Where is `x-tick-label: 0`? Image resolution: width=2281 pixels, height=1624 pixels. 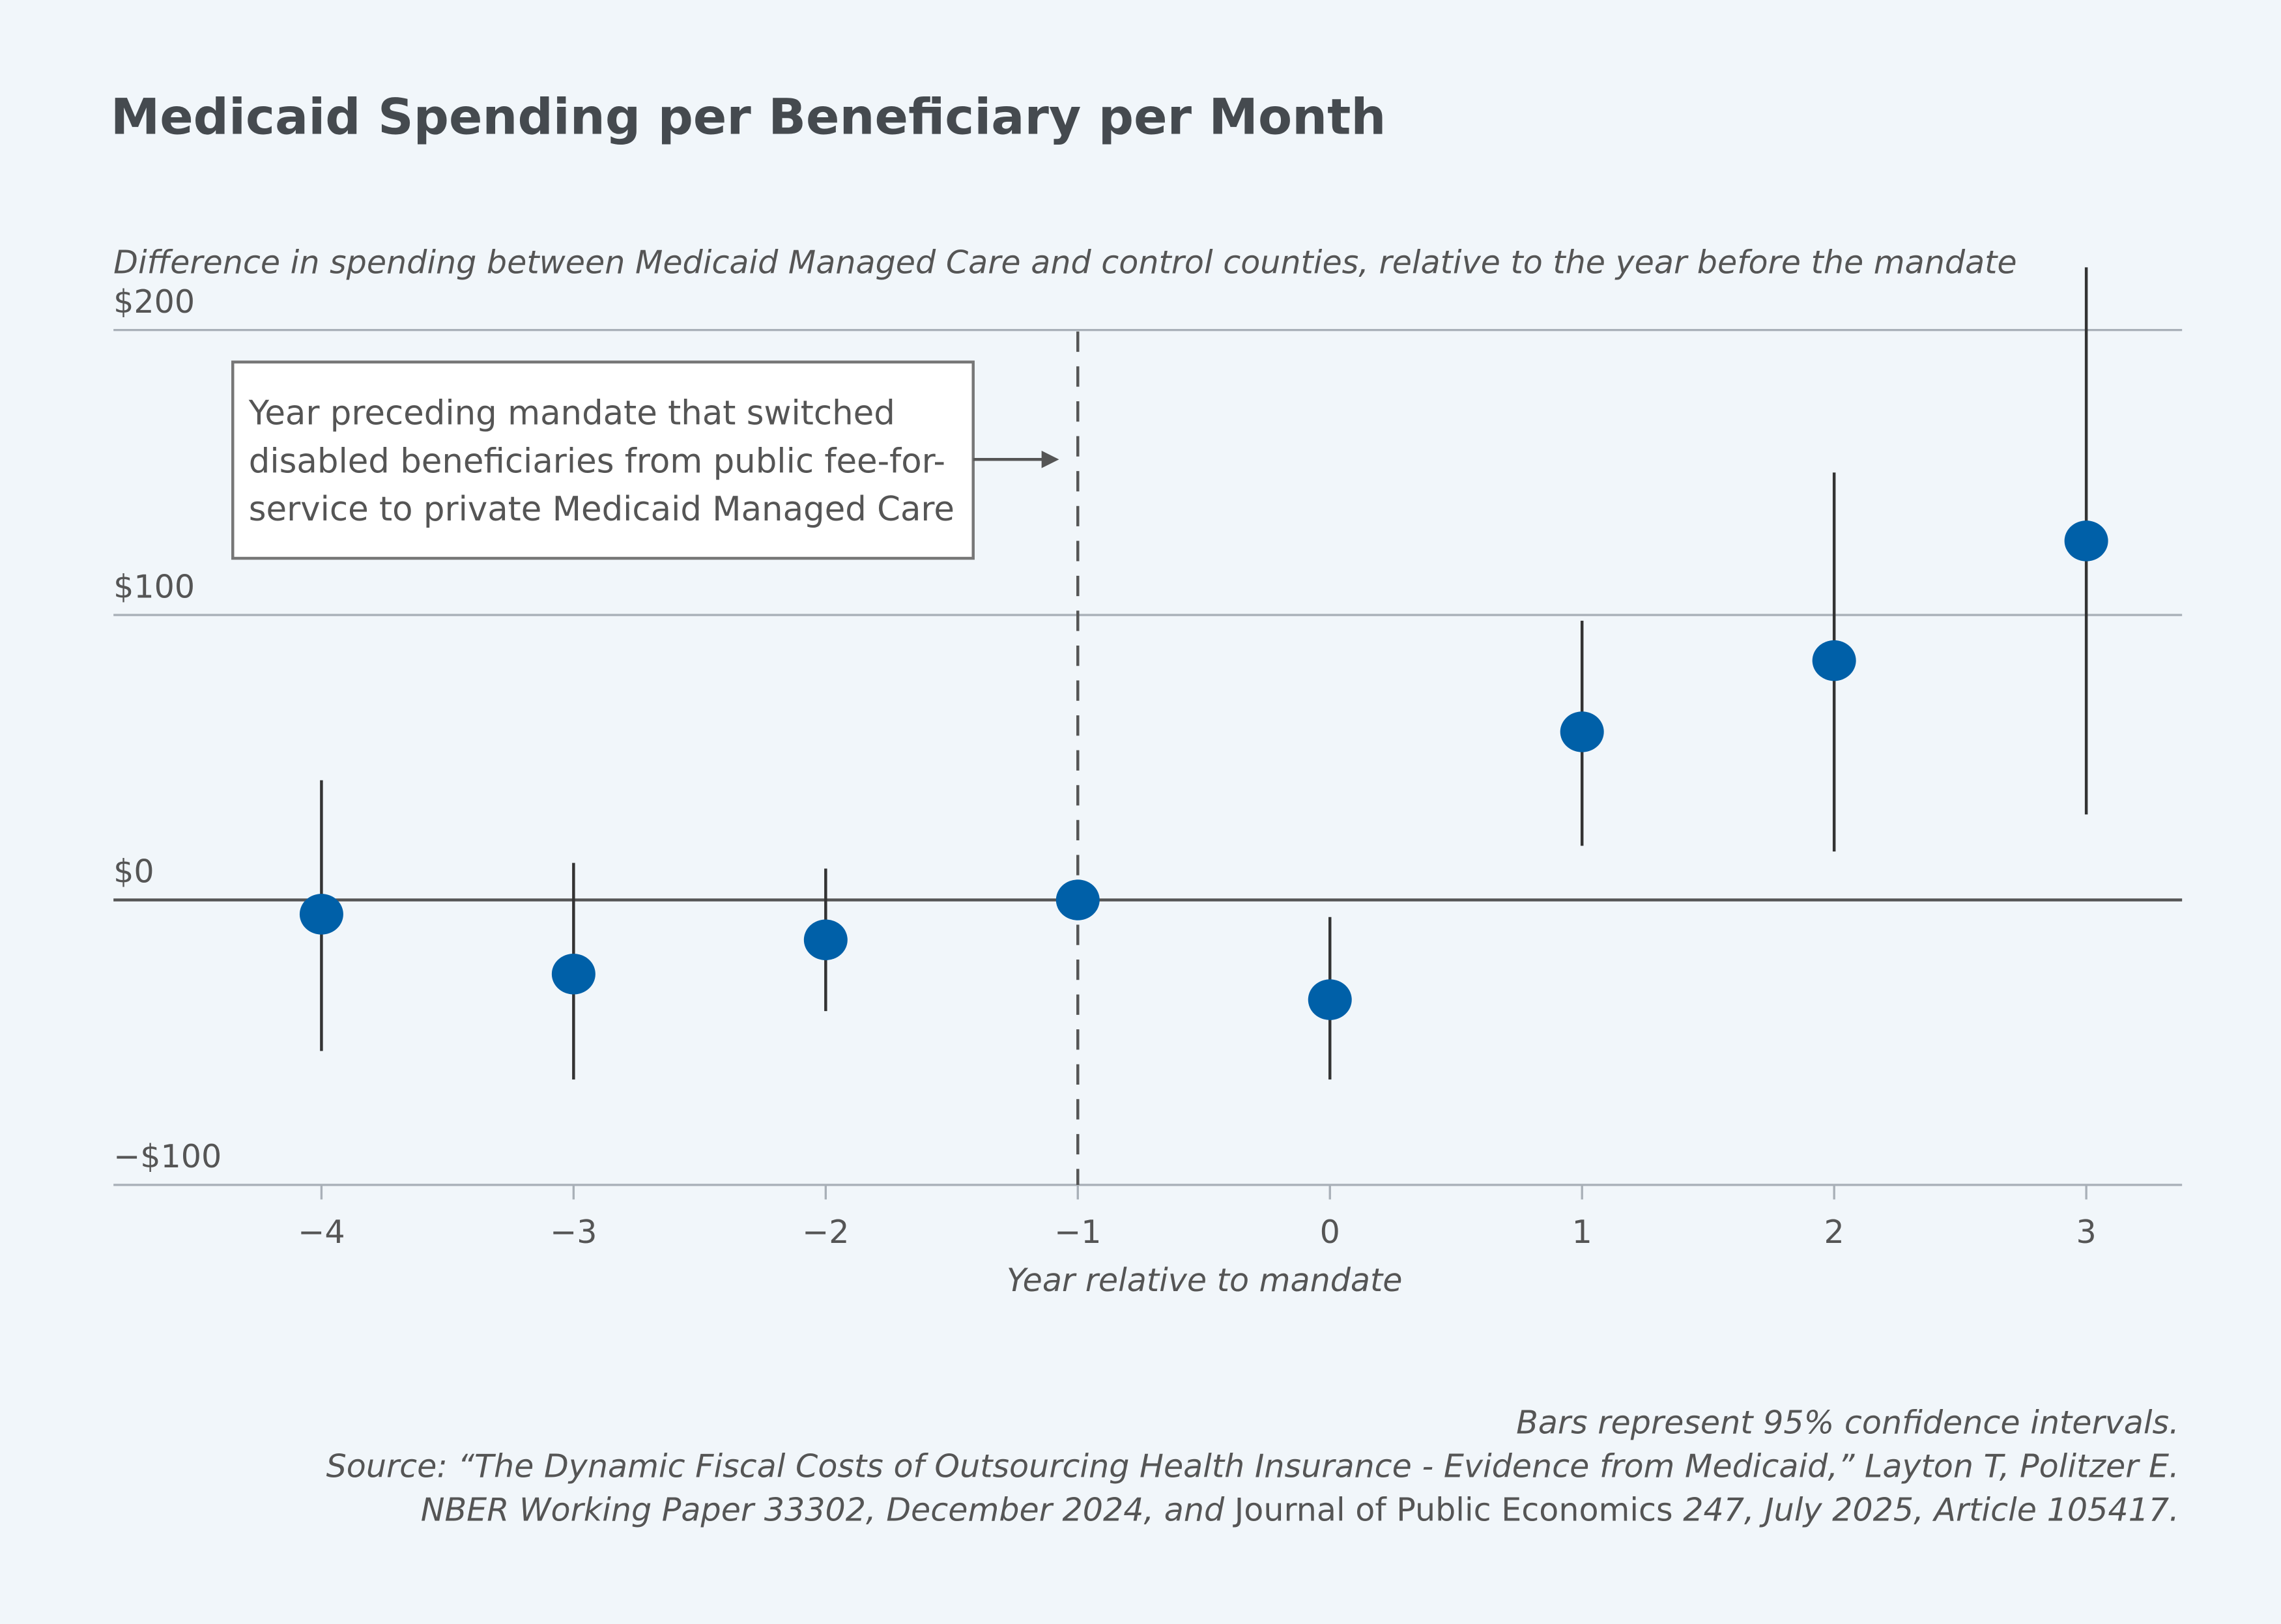
x-tick-label: 0 is located at coordinates (1330, 1232).